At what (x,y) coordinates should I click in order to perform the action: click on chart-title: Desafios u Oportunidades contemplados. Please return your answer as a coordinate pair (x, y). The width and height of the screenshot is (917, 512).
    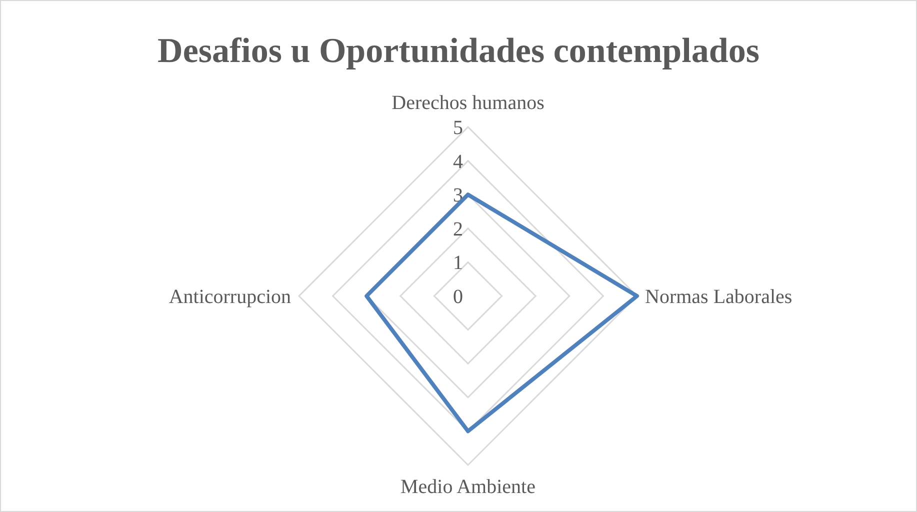
    Looking at the image, I should click on (459, 50).